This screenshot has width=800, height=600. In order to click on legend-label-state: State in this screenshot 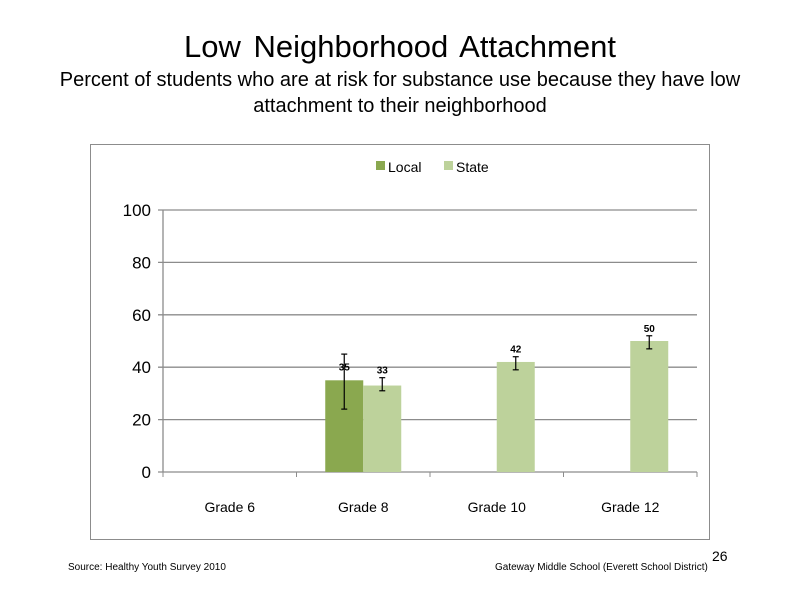, I will do `click(472, 167)`.